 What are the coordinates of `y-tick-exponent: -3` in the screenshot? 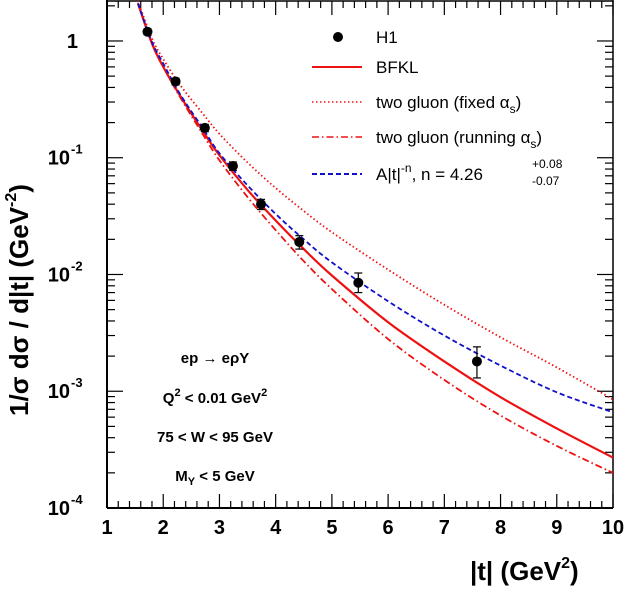 It's located at (77, 382).